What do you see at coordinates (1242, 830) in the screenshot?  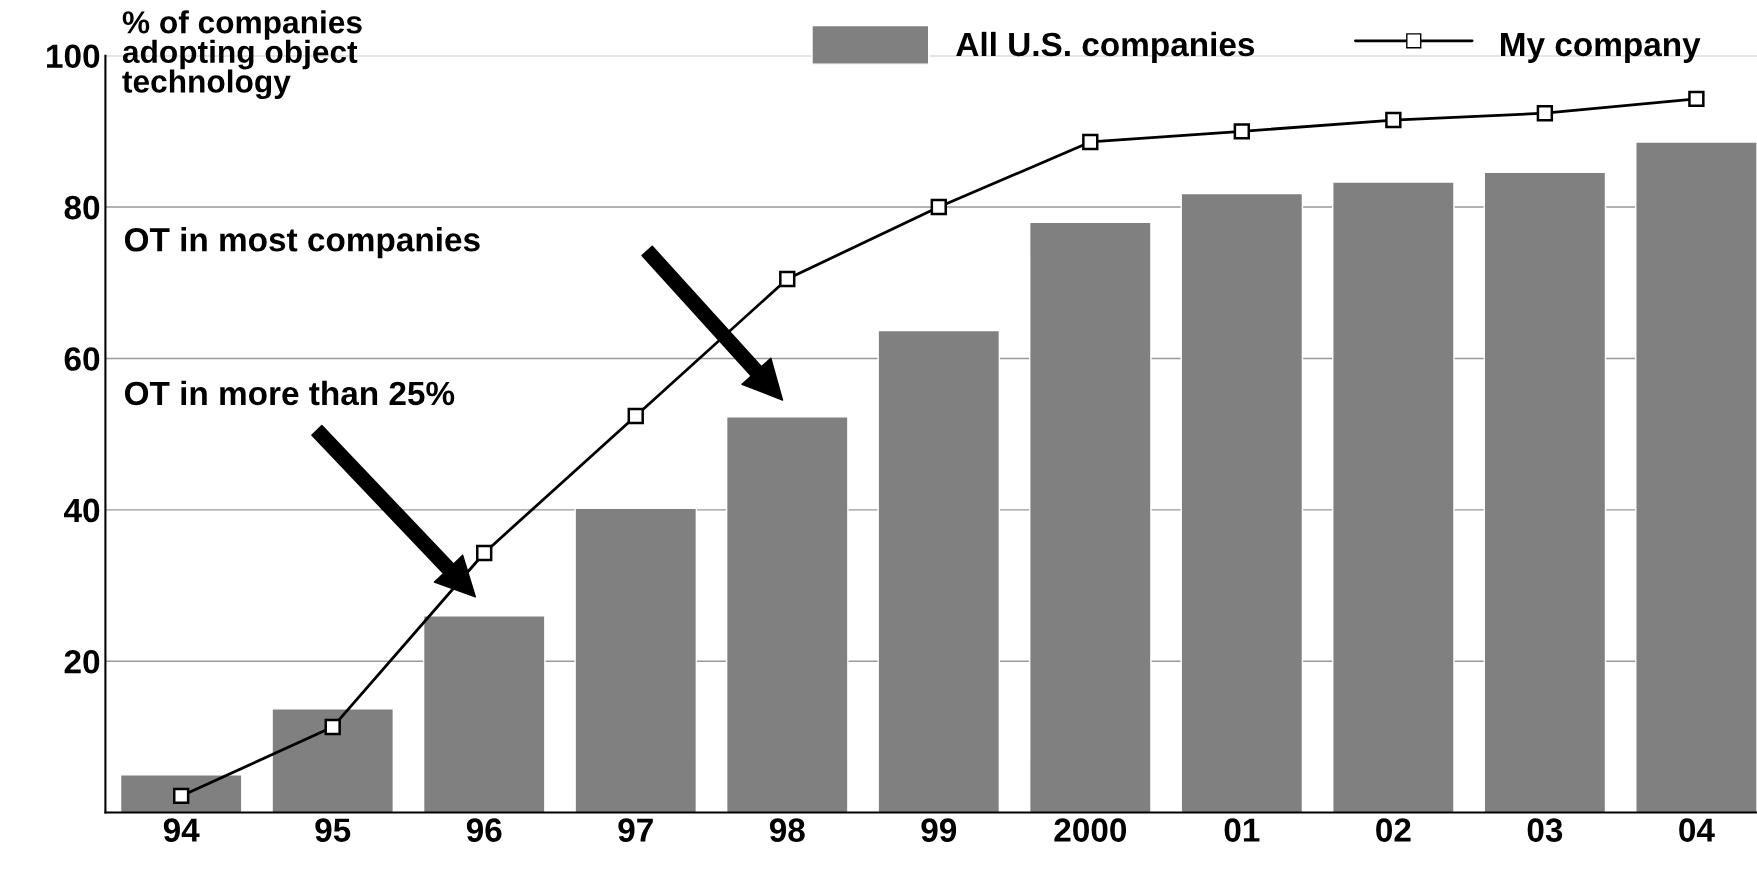 I see `x-tick-label: 01` at bounding box center [1242, 830].